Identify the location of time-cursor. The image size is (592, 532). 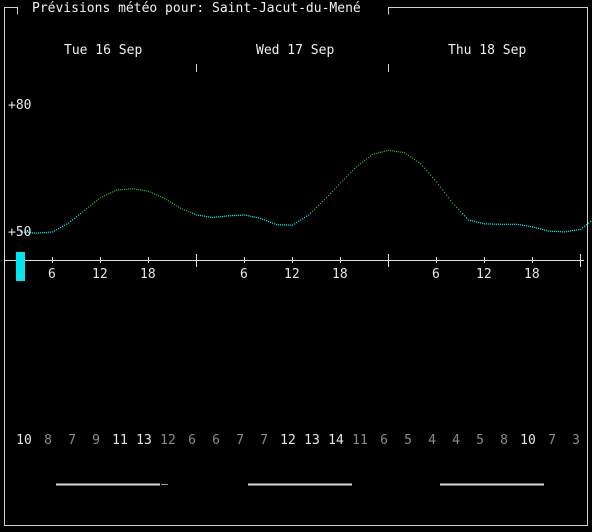
(20, 266).